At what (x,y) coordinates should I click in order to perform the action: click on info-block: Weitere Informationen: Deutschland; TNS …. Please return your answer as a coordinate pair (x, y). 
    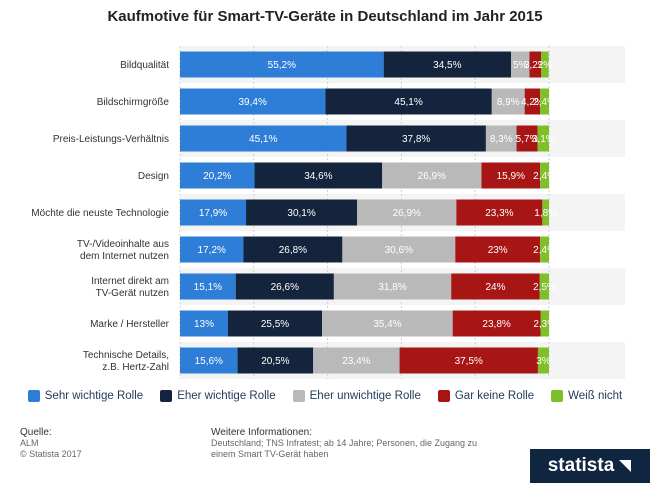
    Looking at the image, I should click on (344, 443).